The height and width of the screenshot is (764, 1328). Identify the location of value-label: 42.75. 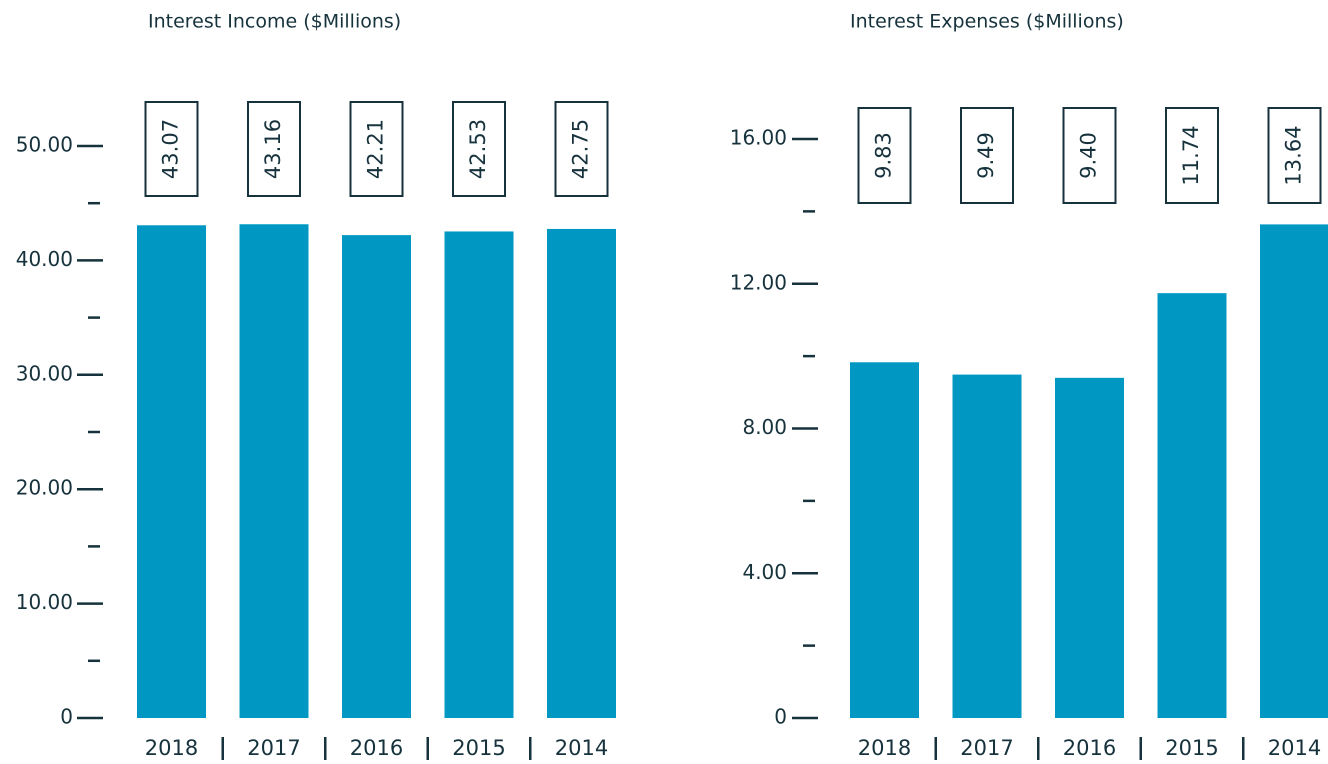
(581, 149).